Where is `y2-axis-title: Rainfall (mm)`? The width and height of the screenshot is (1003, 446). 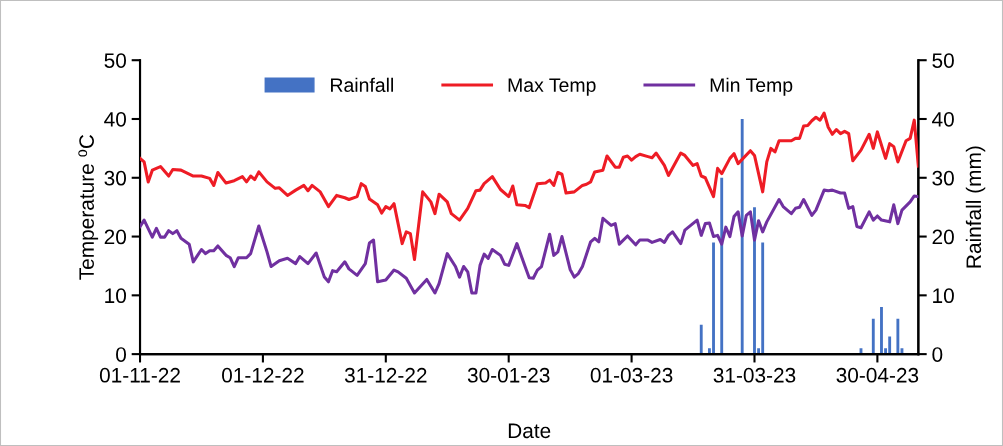
y2-axis-title: Rainfall (mm) is located at coordinates (975, 207).